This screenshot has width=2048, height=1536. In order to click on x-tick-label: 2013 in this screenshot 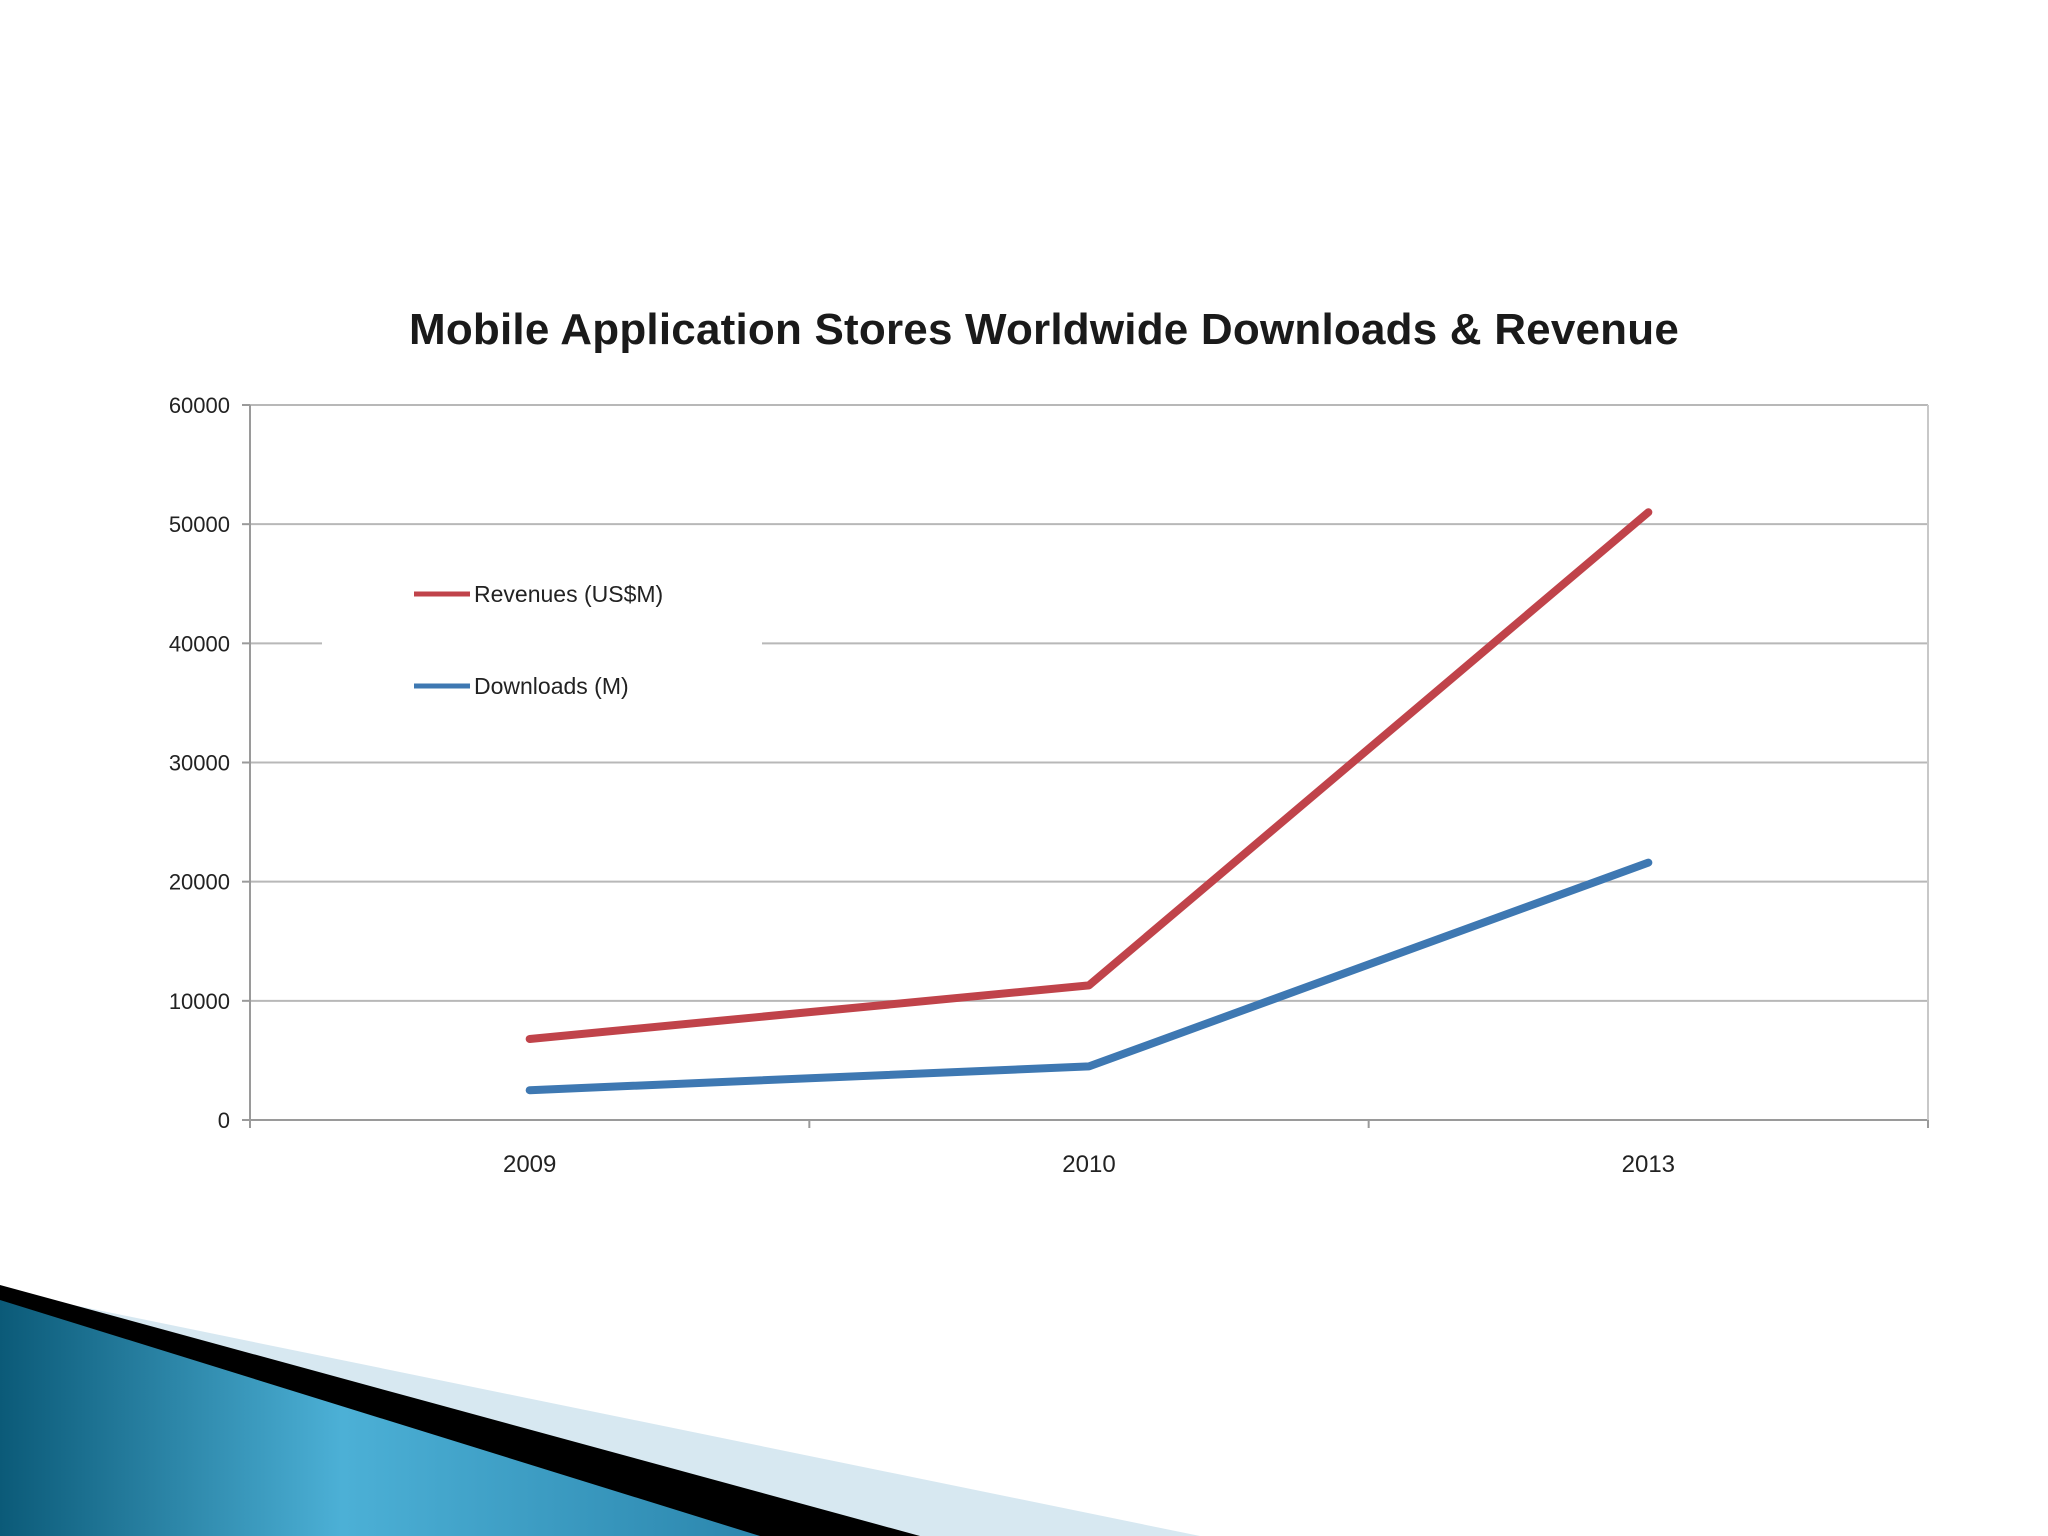, I will do `click(1648, 1164)`.